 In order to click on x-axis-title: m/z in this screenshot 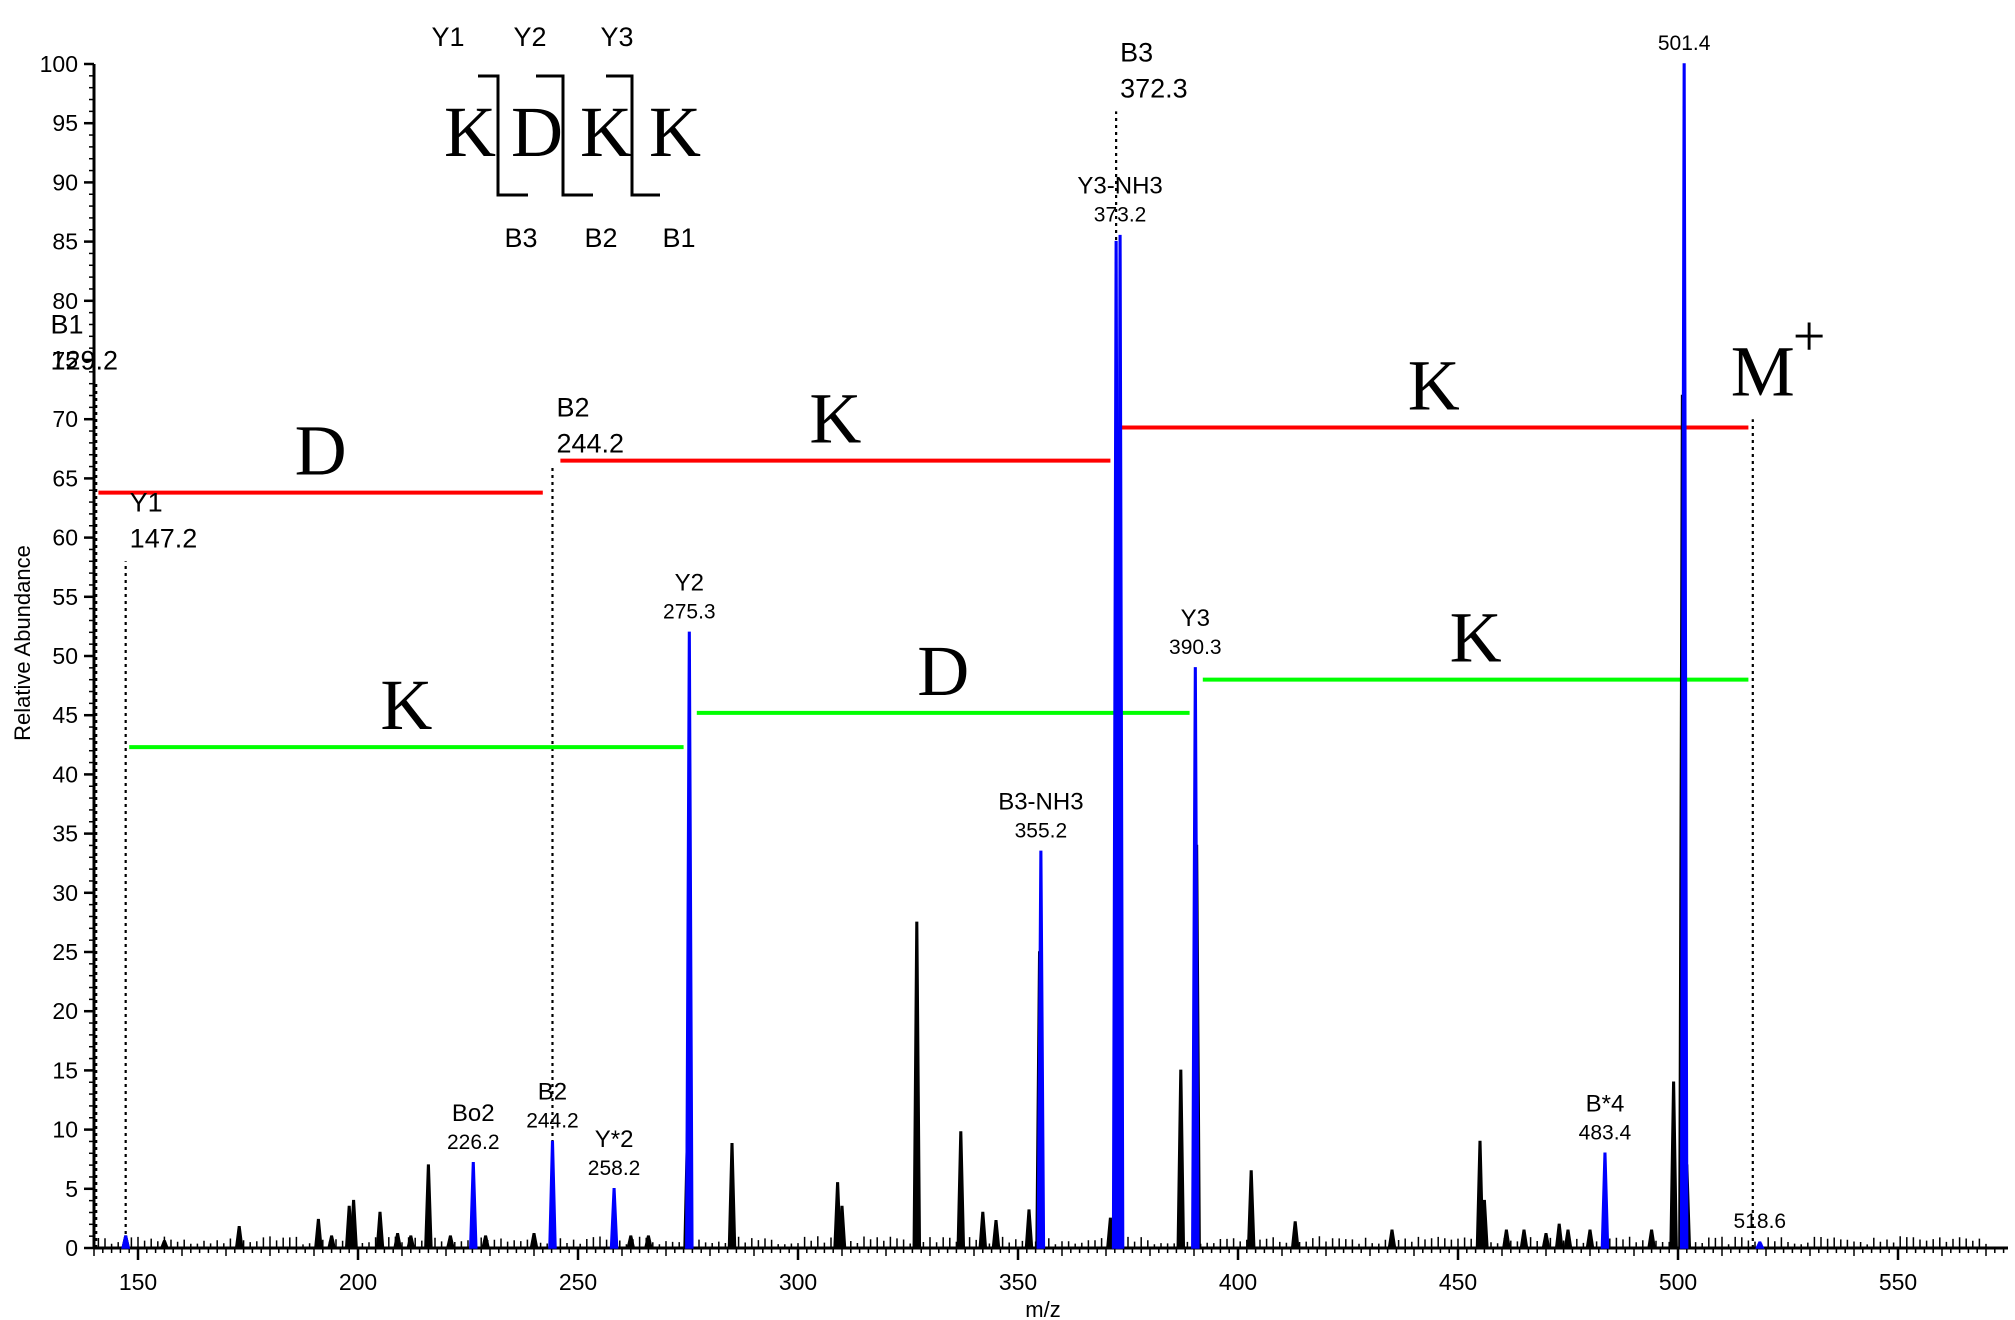, I will do `click(1042, 1308)`.